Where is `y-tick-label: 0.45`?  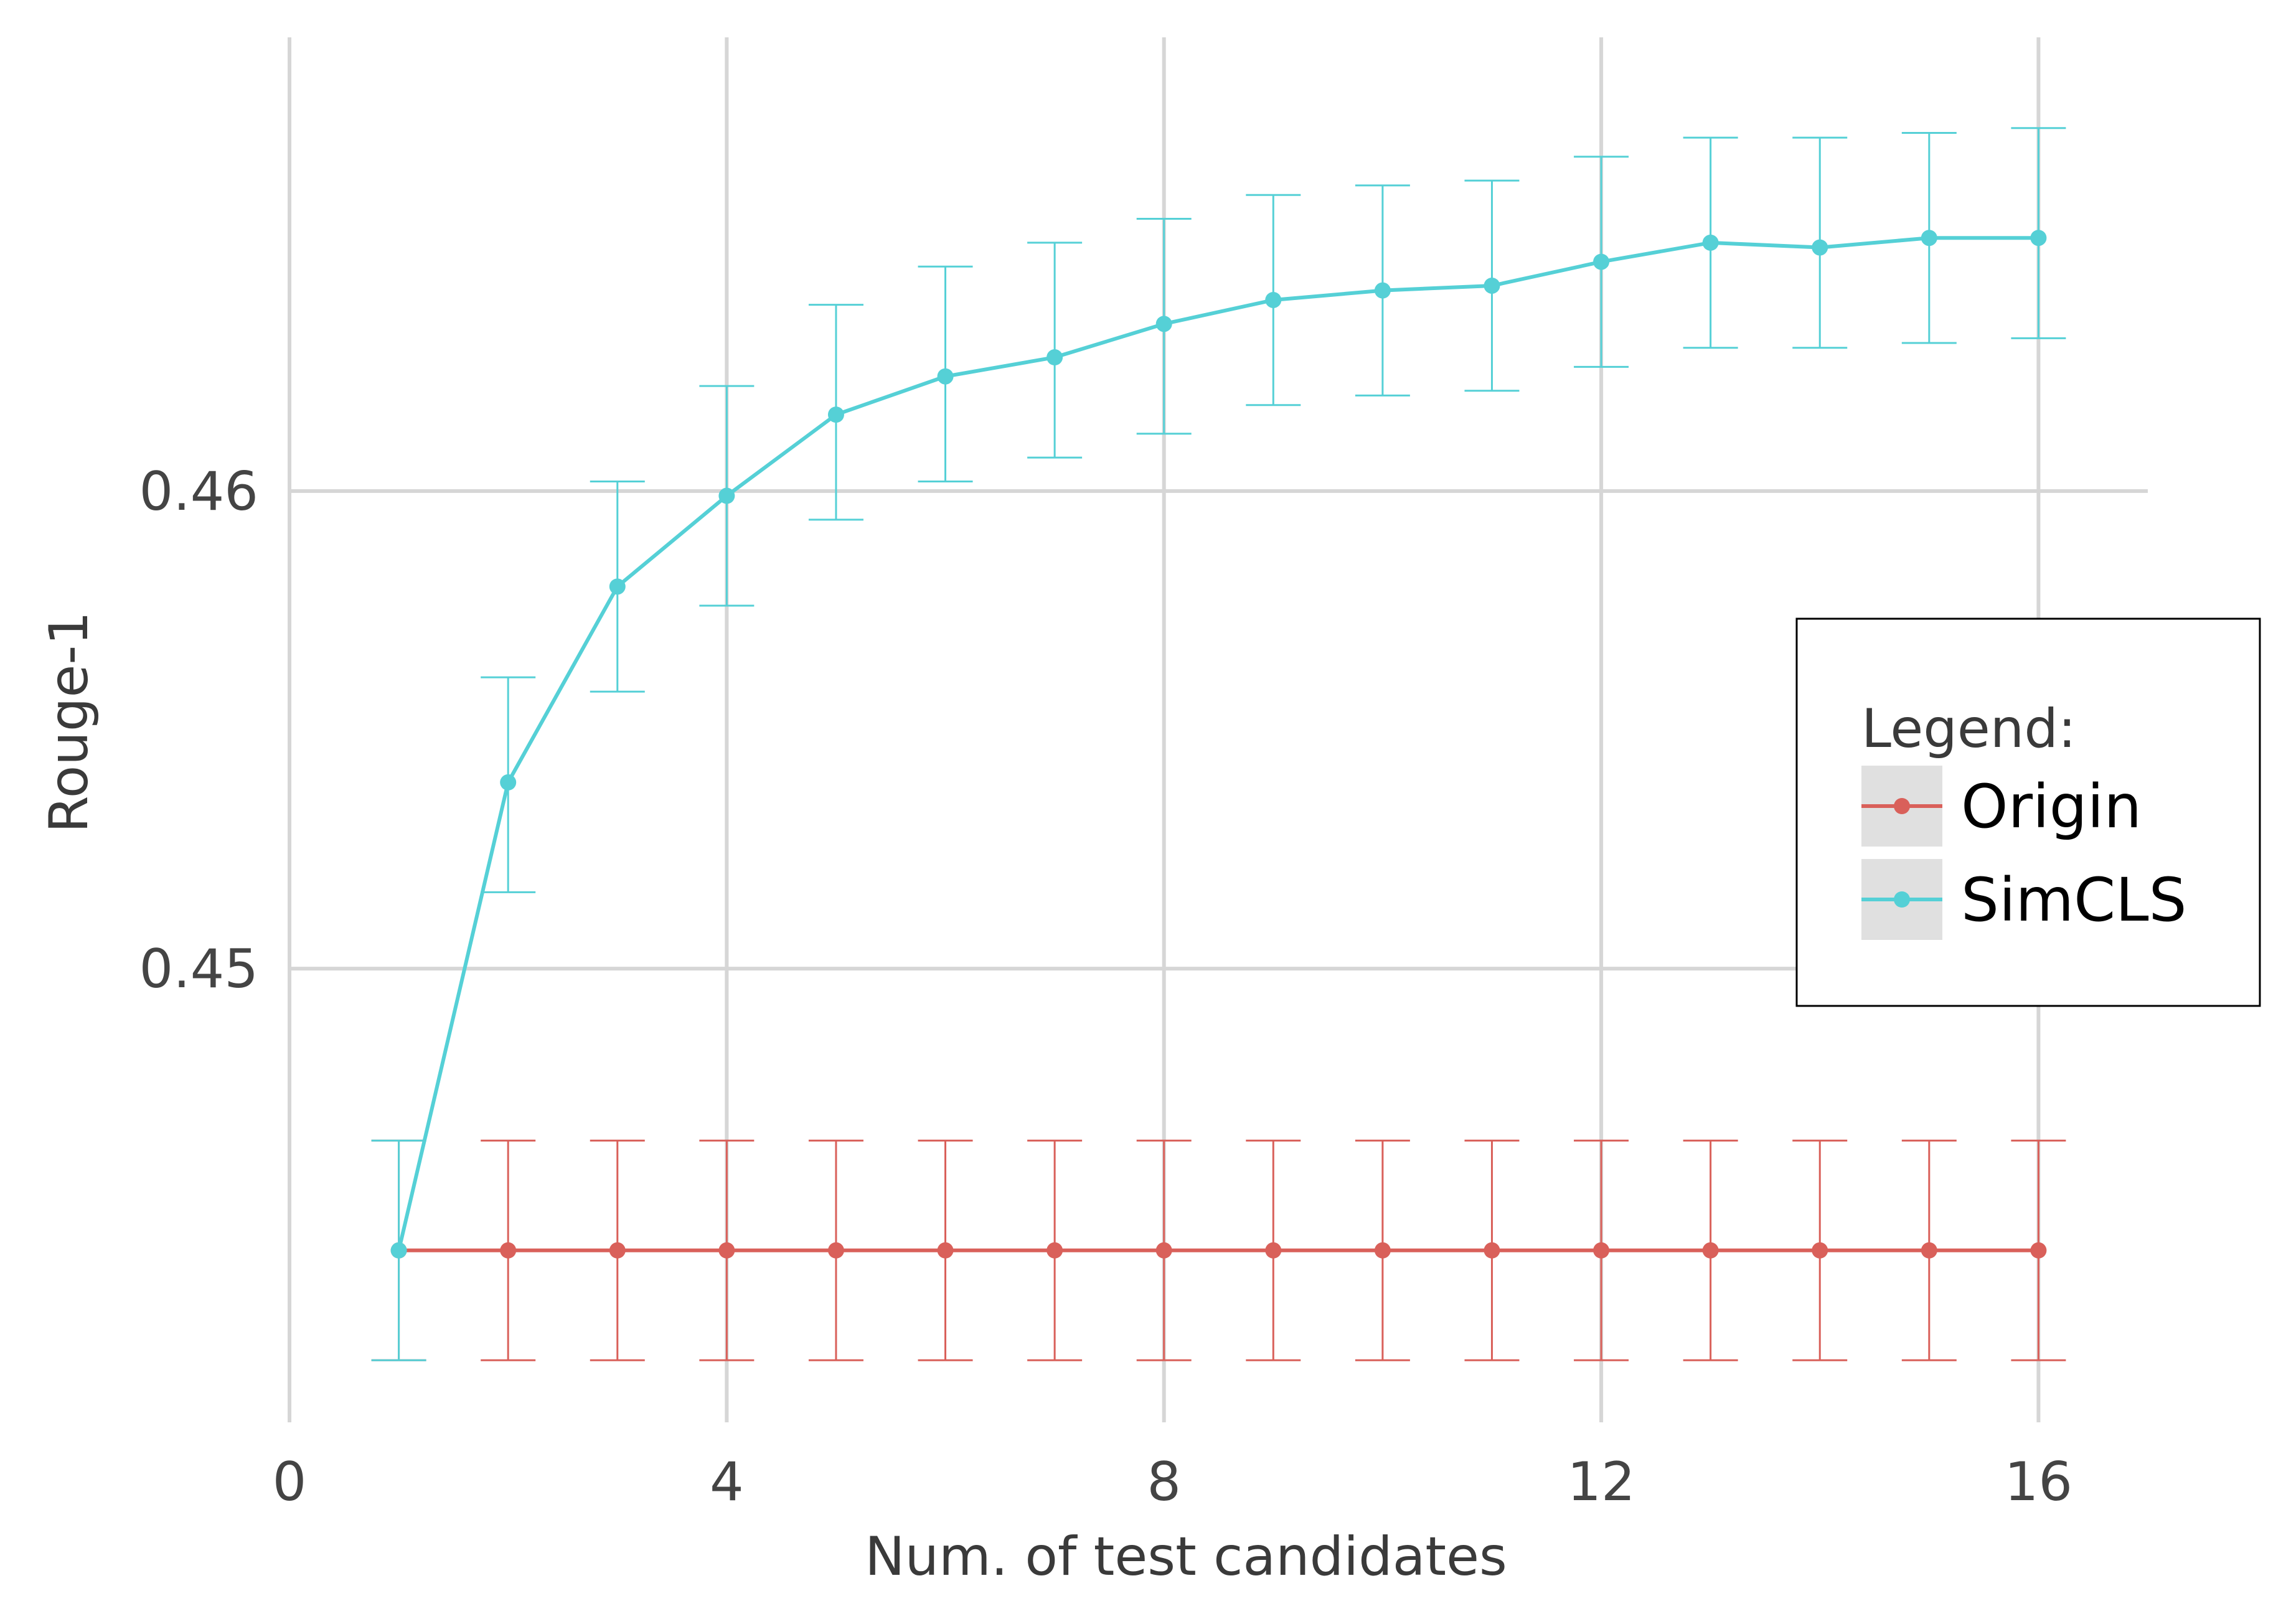
y-tick-label: 0.45 is located at coordinates (199, 969).